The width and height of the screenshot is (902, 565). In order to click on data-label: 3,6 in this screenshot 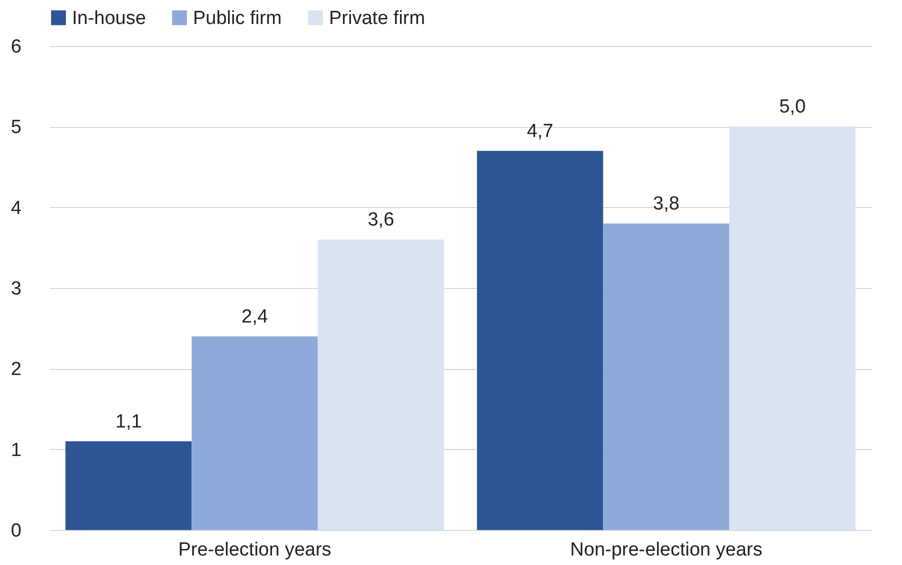, I will do `click(381, 220)`.